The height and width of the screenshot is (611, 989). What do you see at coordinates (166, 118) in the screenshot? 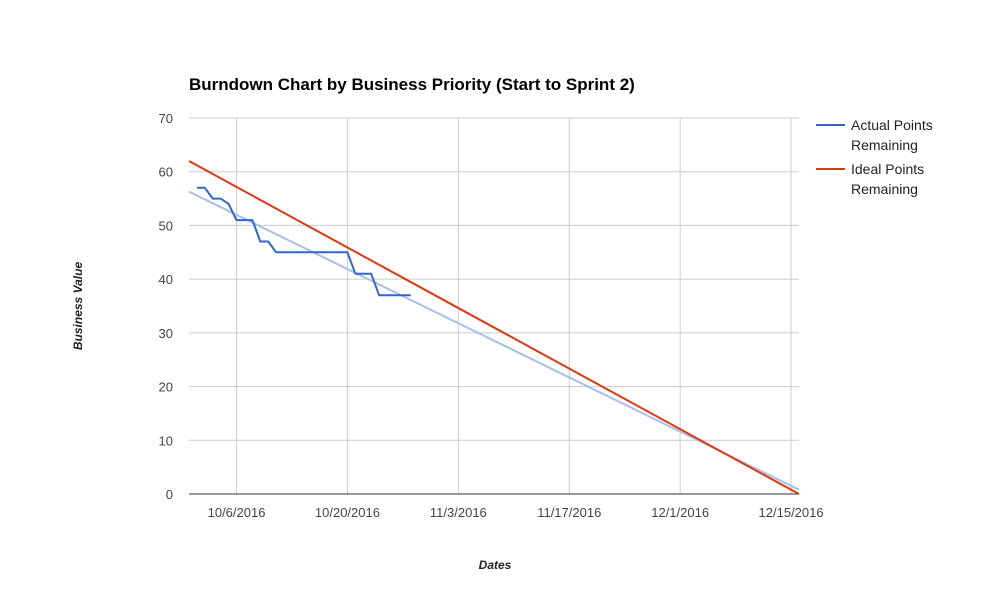
I see `y-tick-label: 70` at bounding box center [166, 118].